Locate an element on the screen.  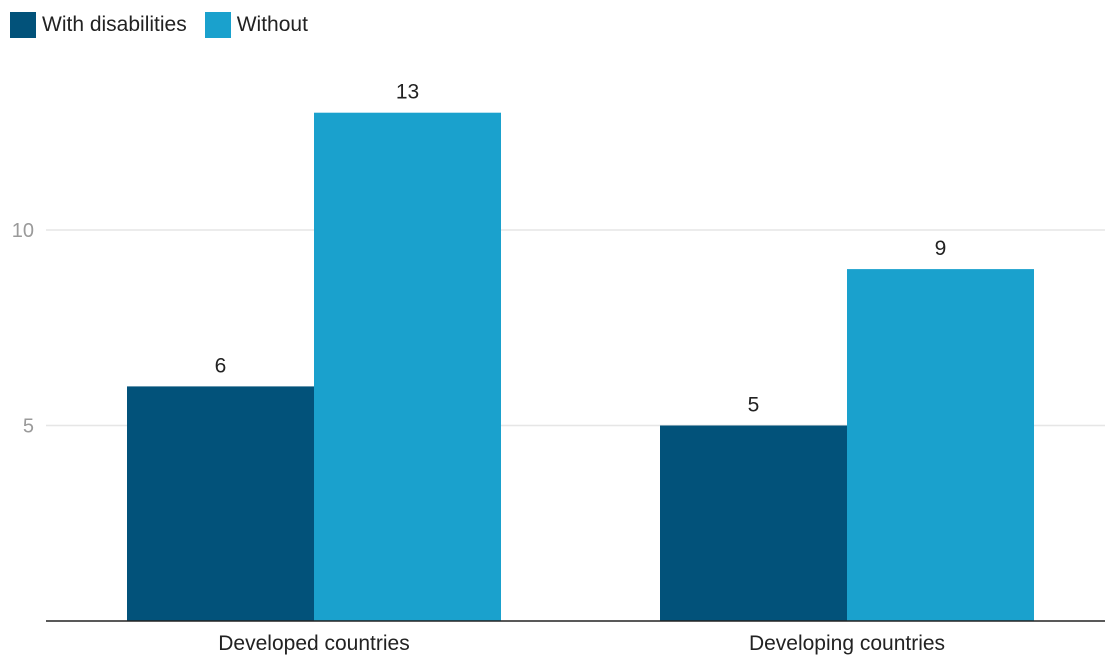
legend-label-without: Without is located at coordinates (272, 24).